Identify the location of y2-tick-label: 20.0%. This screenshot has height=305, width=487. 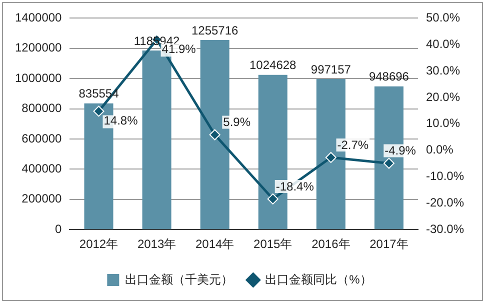
(443, 97).